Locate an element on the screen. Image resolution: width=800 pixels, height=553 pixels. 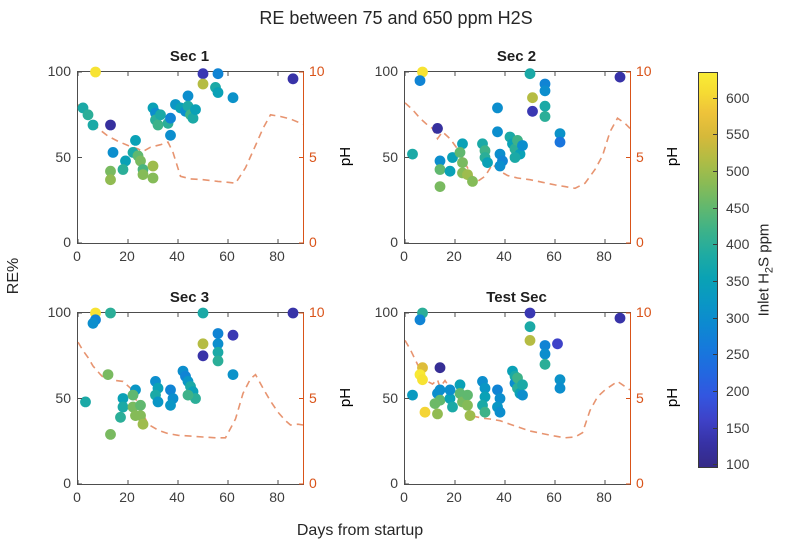
y-tick-label: 0 is located at coordinates (67, 483).